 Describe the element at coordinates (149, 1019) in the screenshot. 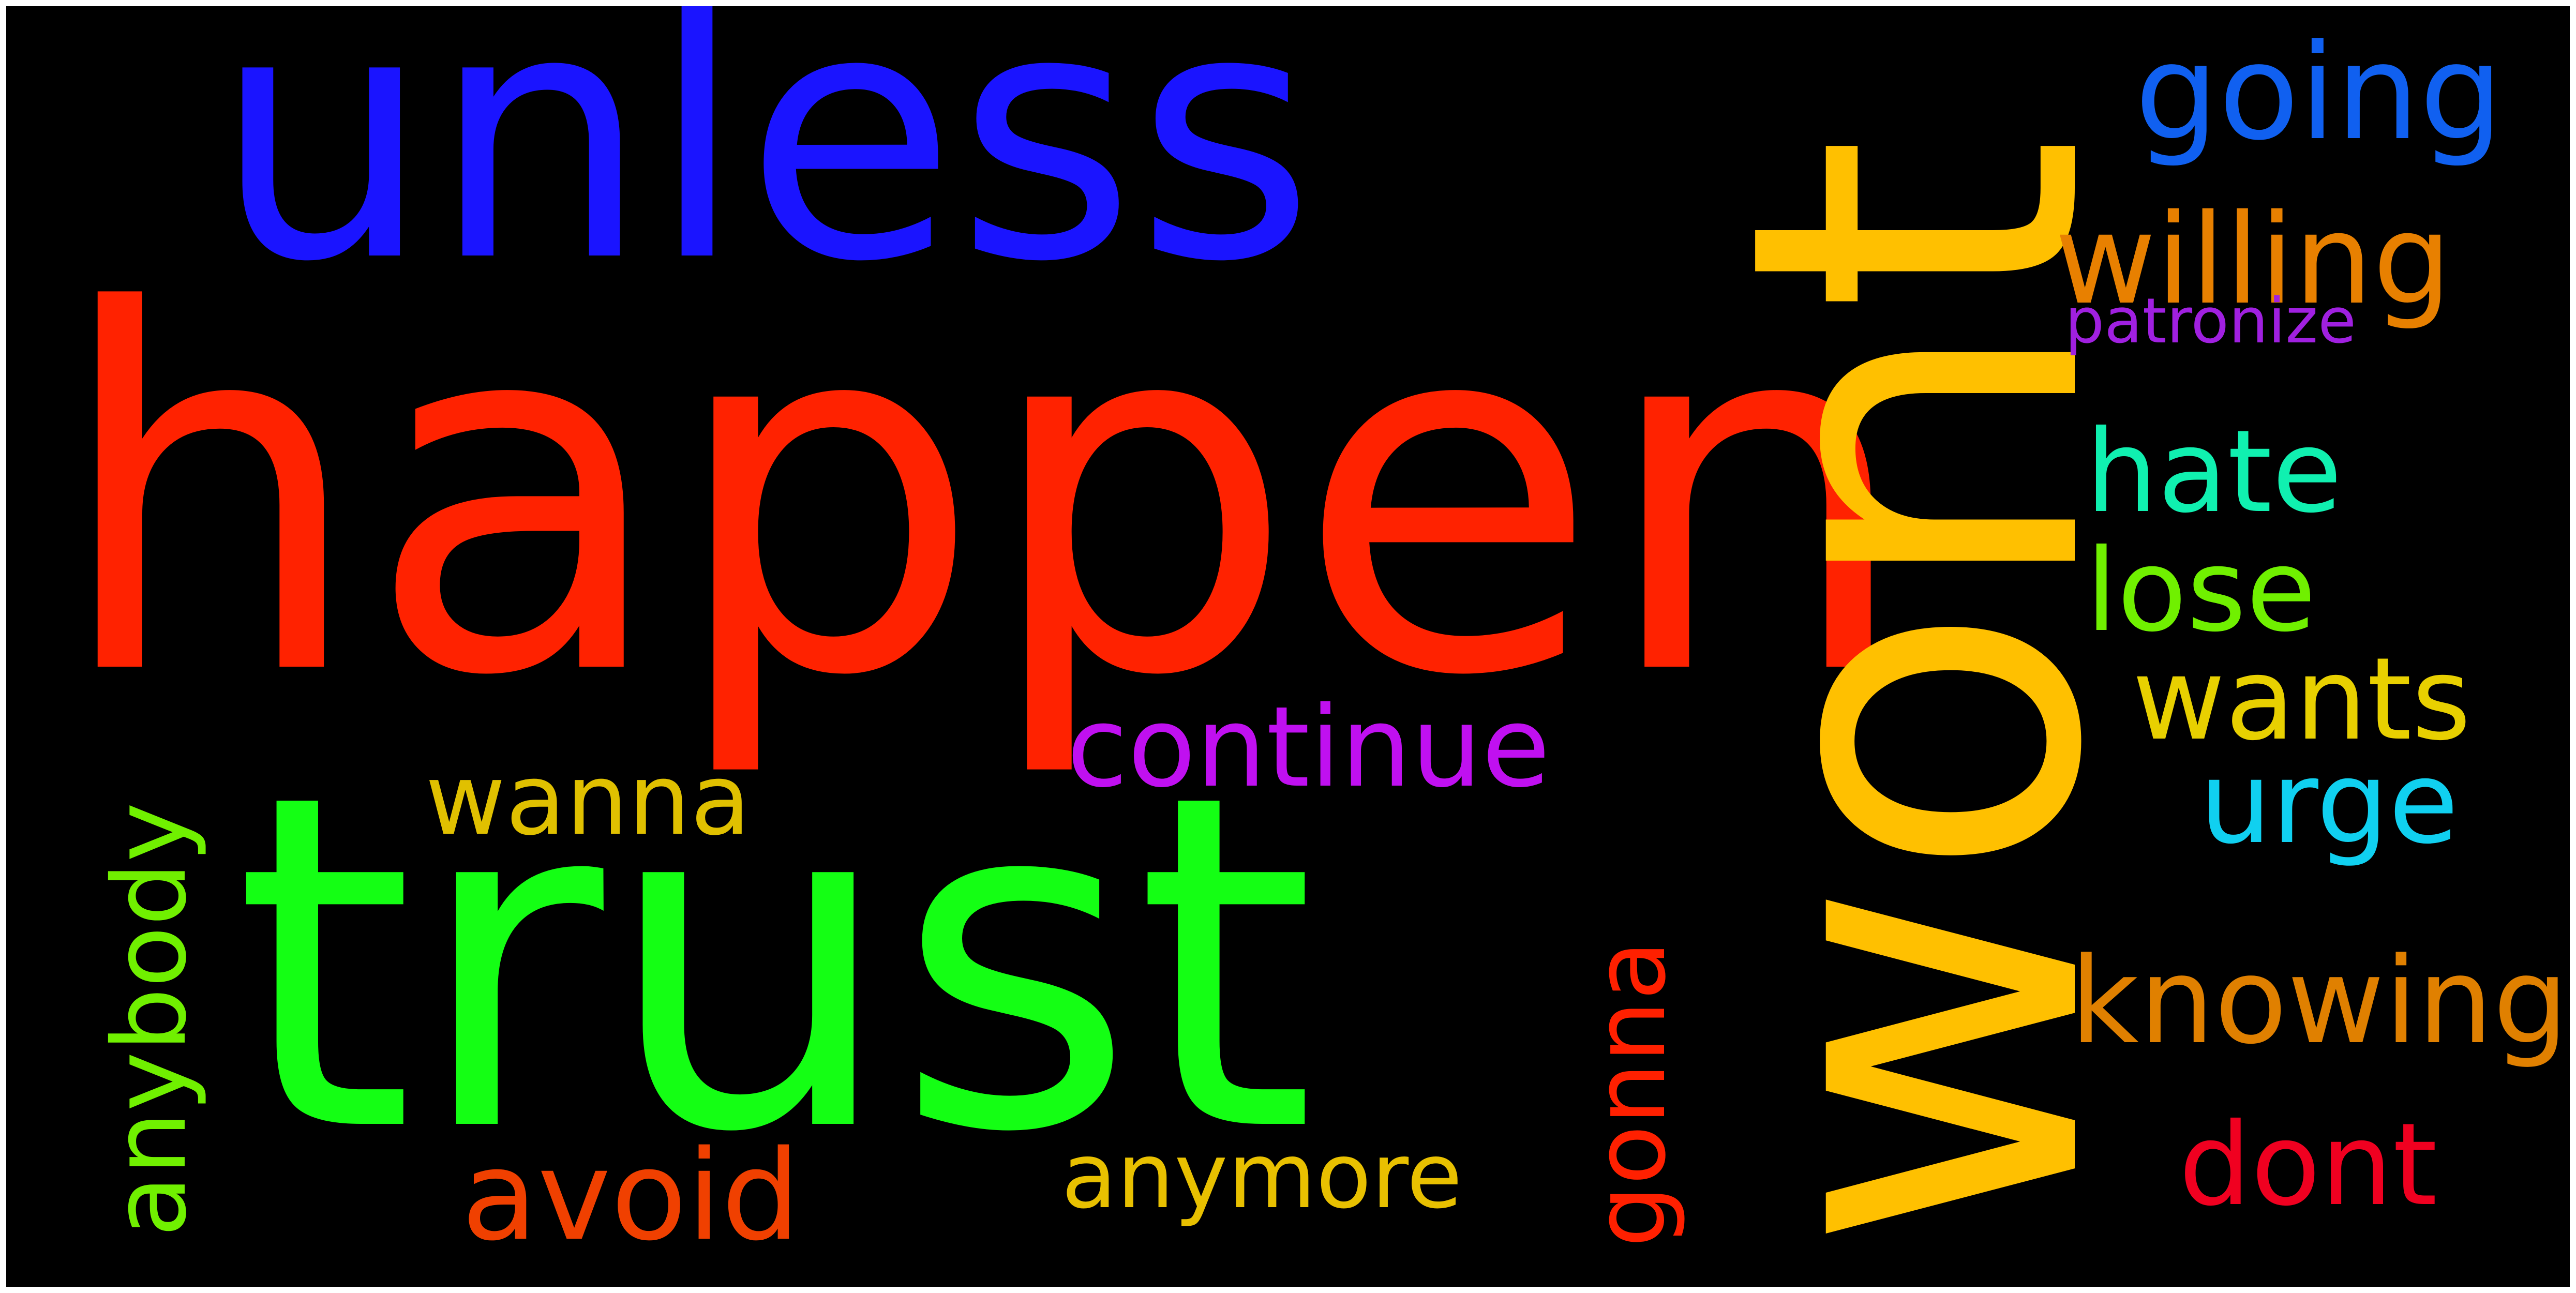

I see `word-anybody: anybody` at that location.